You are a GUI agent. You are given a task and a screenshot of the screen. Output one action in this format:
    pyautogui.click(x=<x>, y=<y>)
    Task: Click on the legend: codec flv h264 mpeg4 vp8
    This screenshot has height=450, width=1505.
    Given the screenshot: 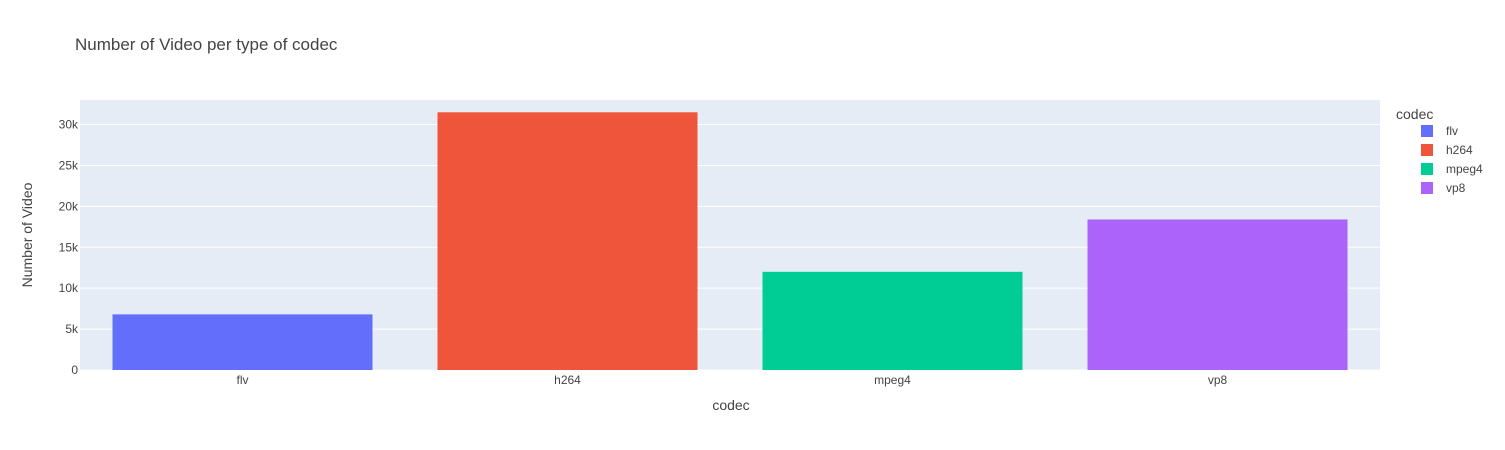 What is the action you would take?
    pyautogui.click(x=1439, y=150)
    